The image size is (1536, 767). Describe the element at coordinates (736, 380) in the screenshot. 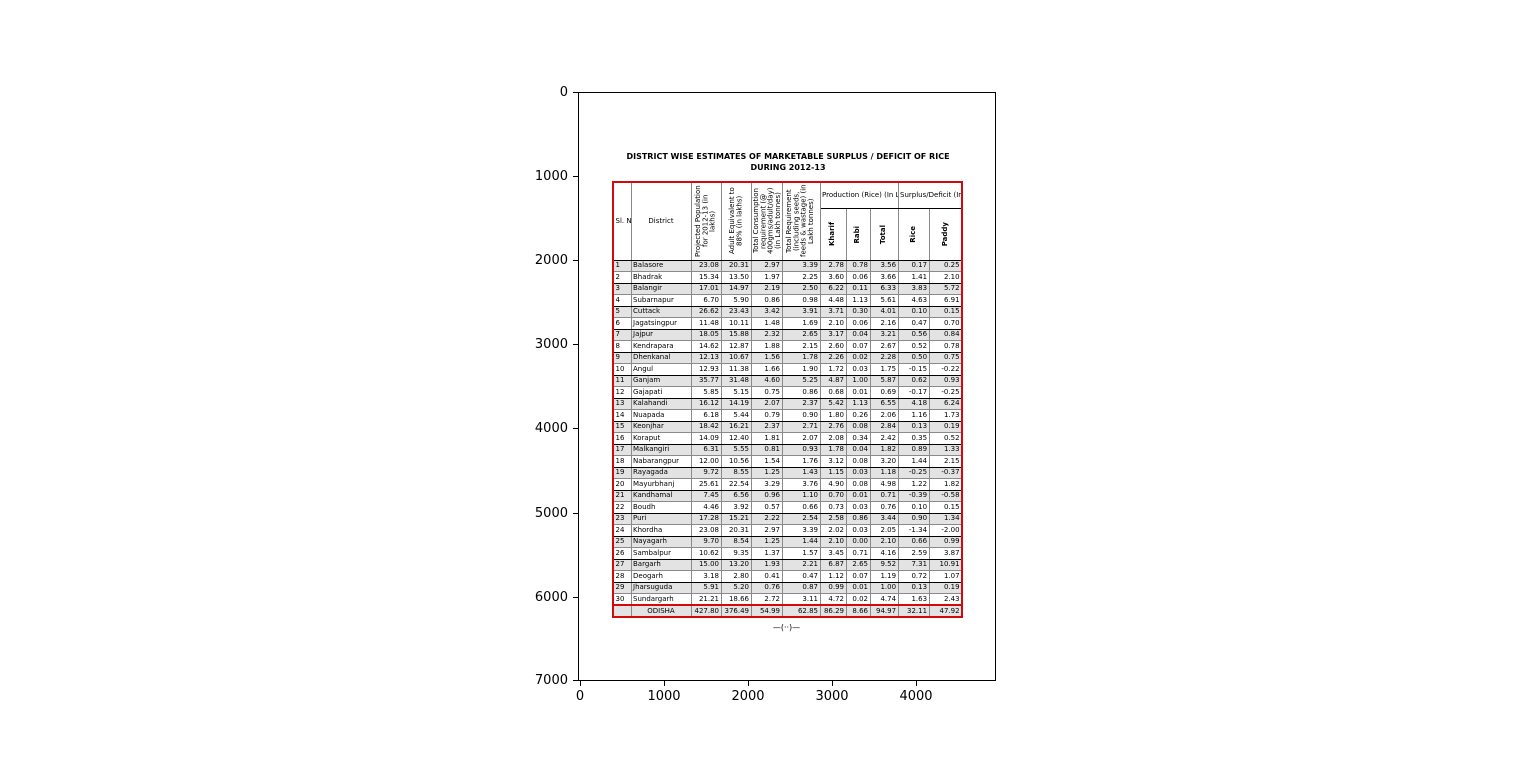

I see `table-cell: 31.48` at that location.